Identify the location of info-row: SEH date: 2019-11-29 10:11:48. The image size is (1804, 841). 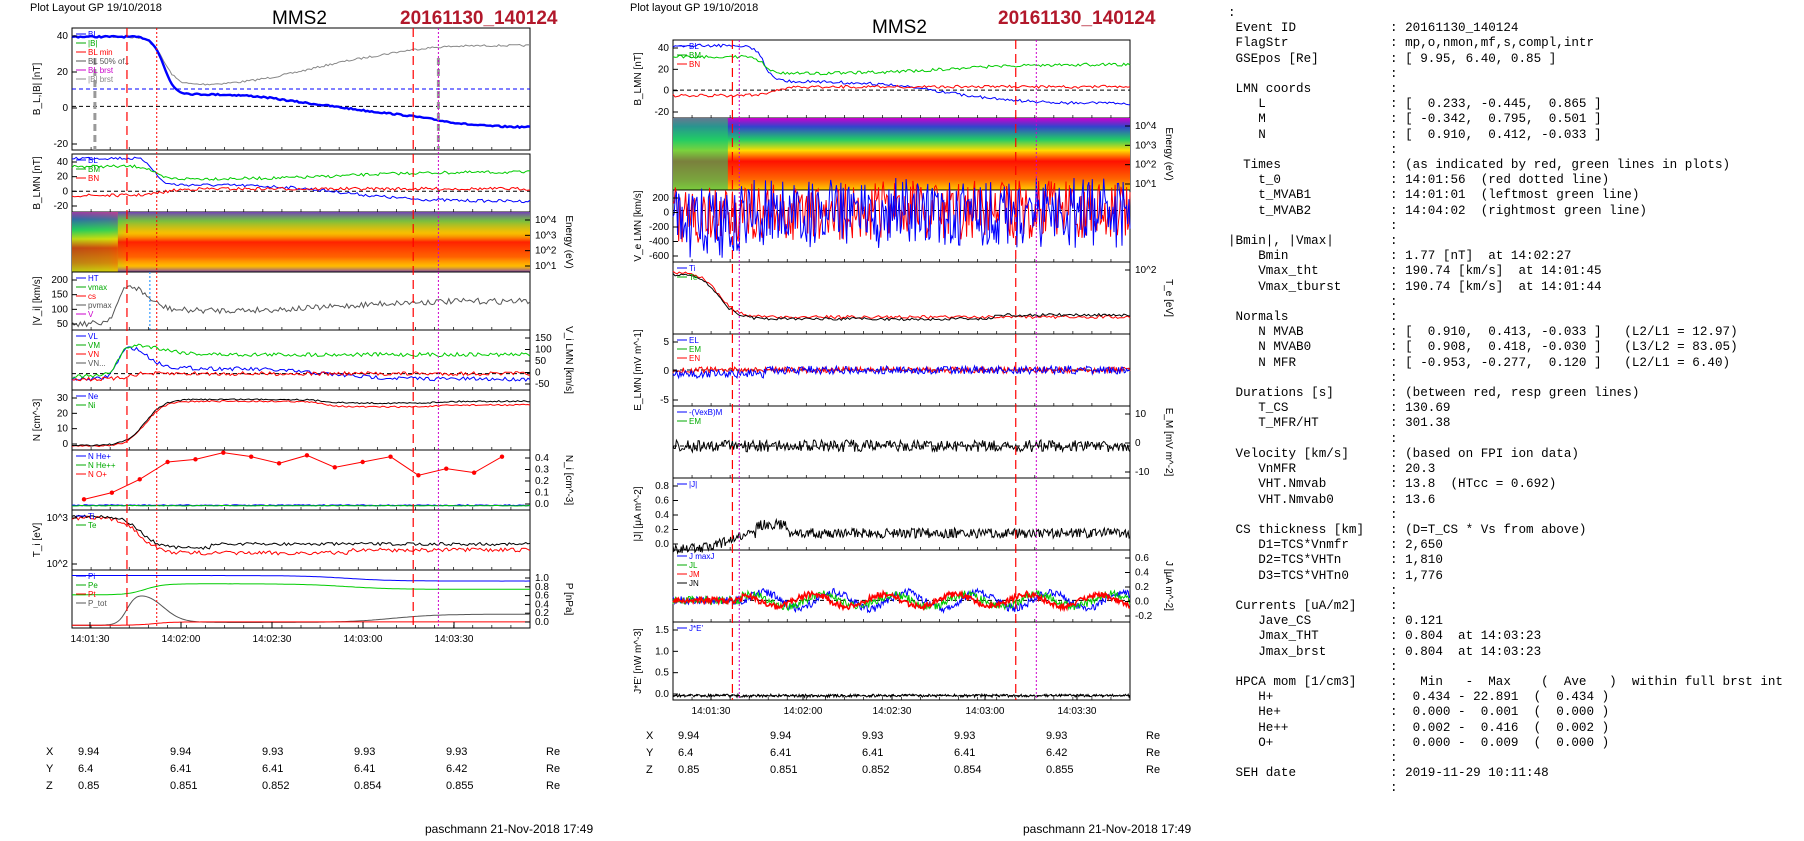
(1514, 773).